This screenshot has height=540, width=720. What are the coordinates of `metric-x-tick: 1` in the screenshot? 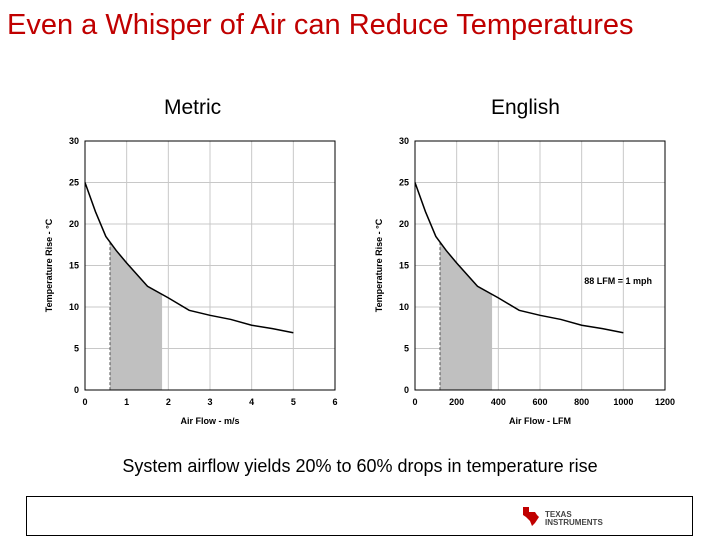 It's located at (126, 402).